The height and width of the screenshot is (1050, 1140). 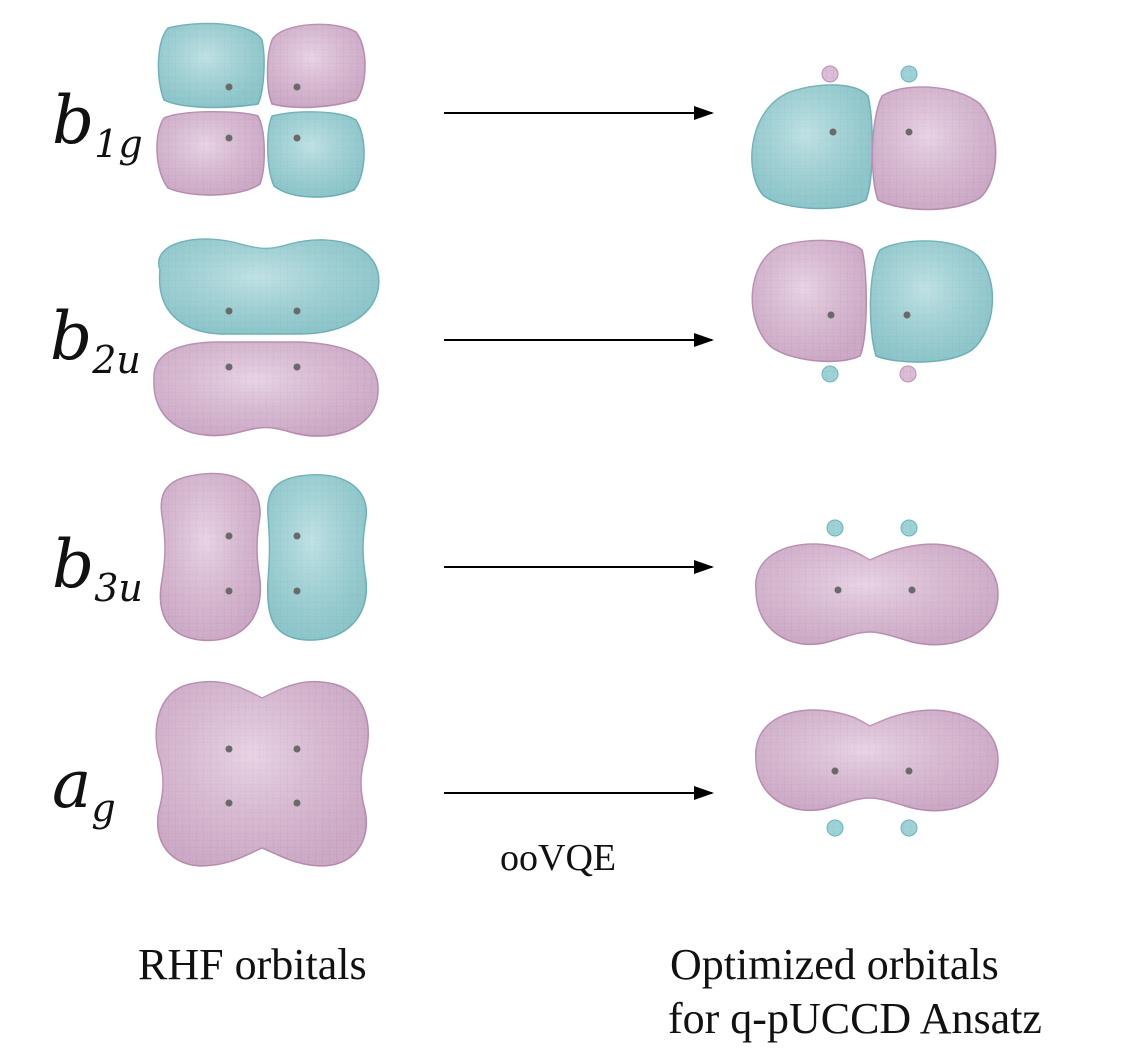 I want to click on opt-orbital-b2u, so click(x=872, y=311).